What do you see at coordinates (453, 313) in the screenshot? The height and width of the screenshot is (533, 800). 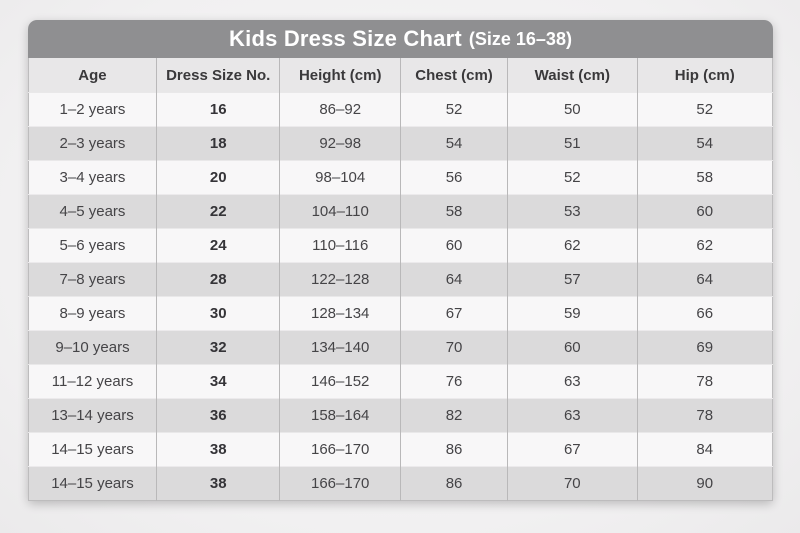 I see `cell-chest: 67` at bounding box center [453, 313].